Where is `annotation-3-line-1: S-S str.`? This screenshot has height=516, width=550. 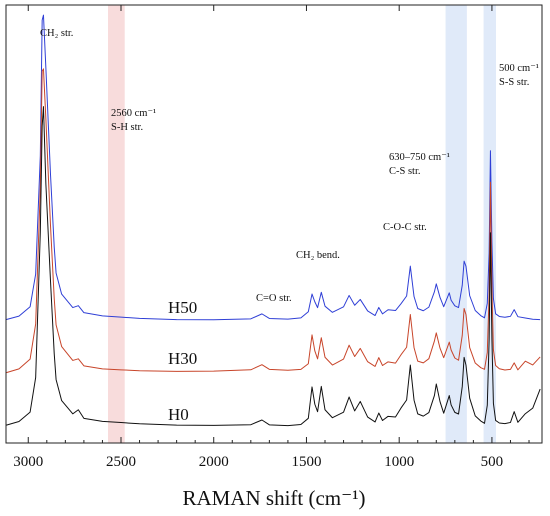 annotation-3-line-1: S-S str. is located at coordinates (514, 82).